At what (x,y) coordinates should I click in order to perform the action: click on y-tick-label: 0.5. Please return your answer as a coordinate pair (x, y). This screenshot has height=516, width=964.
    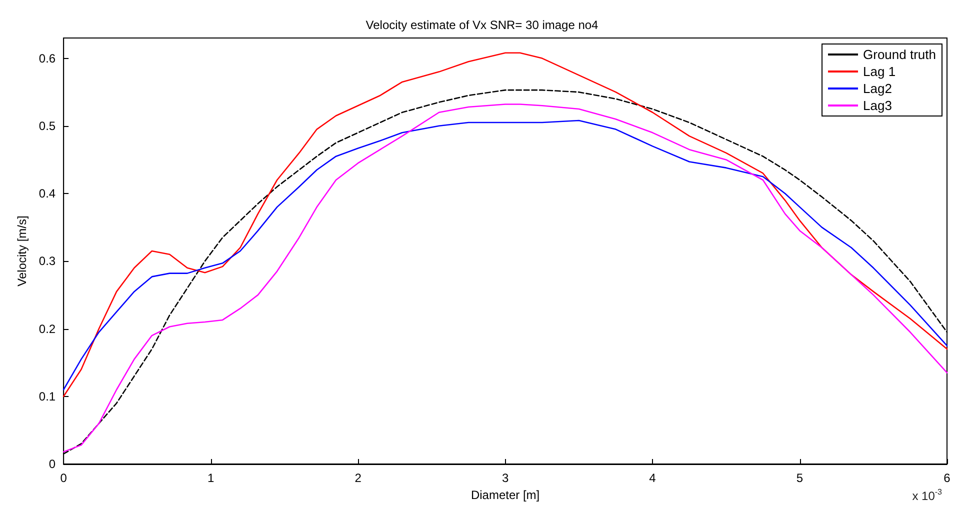
    Looking at the image, I should click on (47, 125).